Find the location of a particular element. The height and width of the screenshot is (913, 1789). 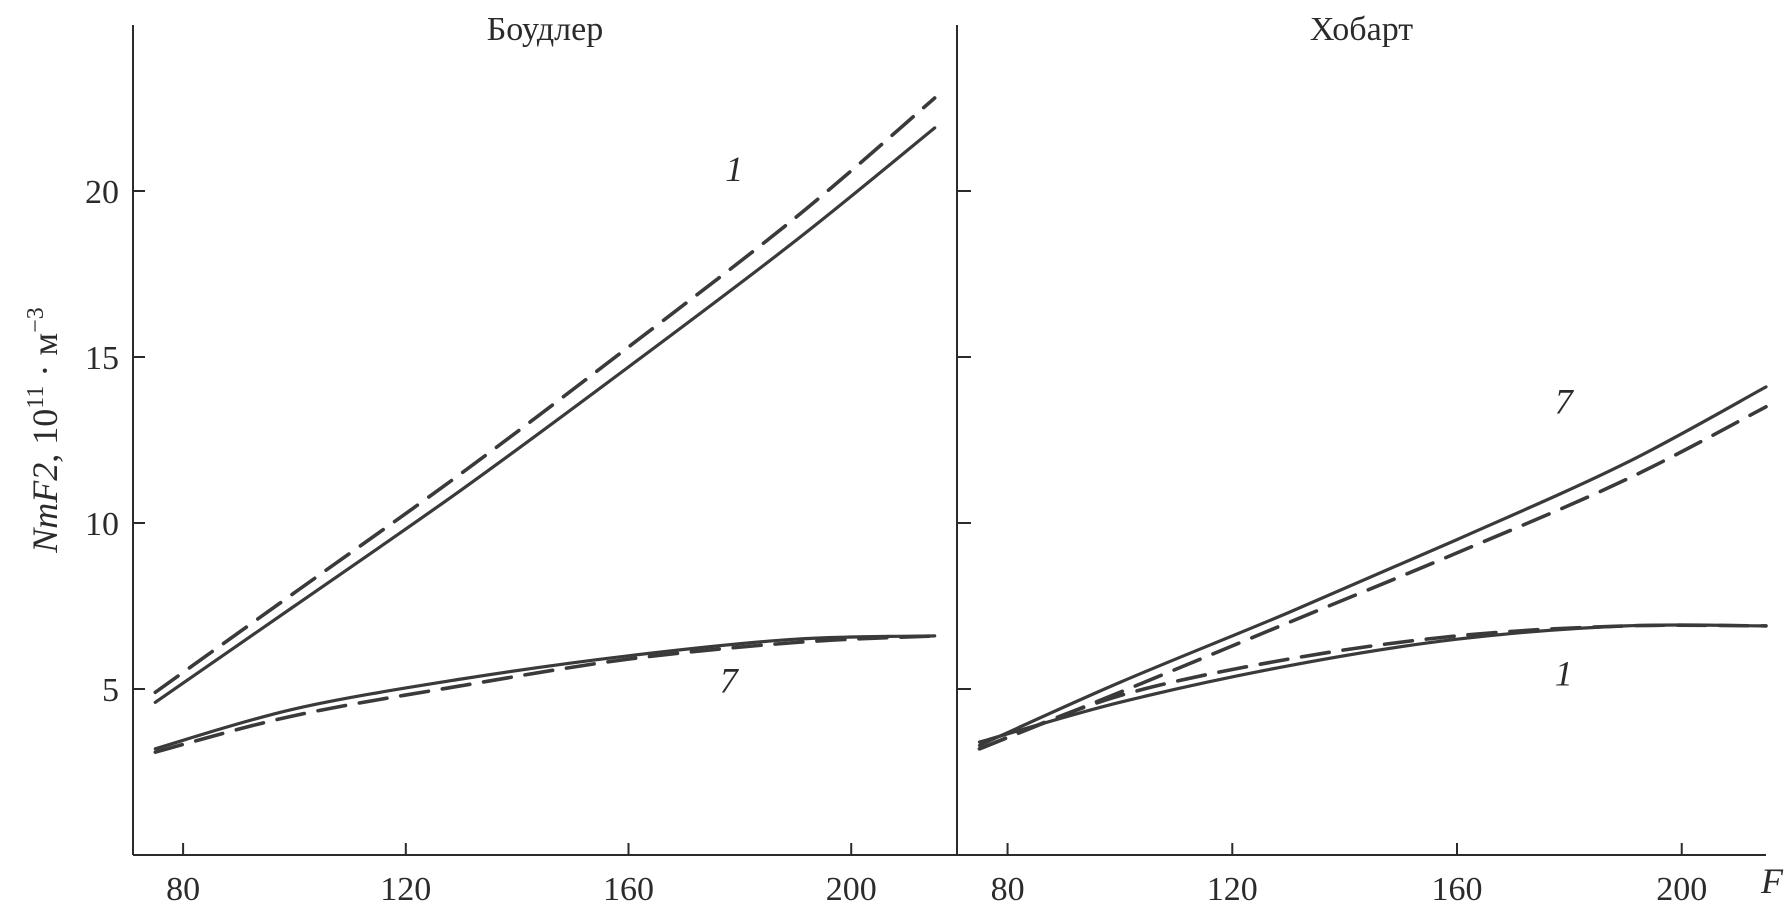

series-h1-solid is located at coordinates (1372, 683).